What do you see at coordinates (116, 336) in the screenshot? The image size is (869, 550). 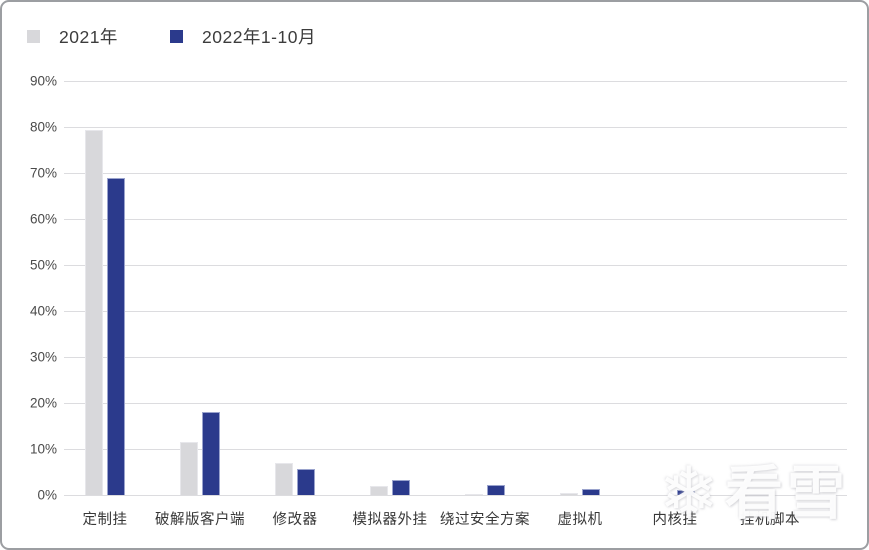 I see `bar-定制挂-2022年1-10月` at bounding box center [116, 336].